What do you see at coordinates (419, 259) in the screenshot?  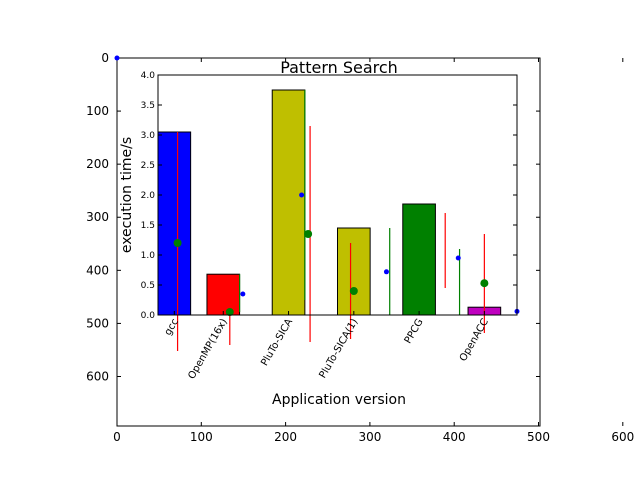 I see `bar-ppcg` at bounding box center [419, 259].